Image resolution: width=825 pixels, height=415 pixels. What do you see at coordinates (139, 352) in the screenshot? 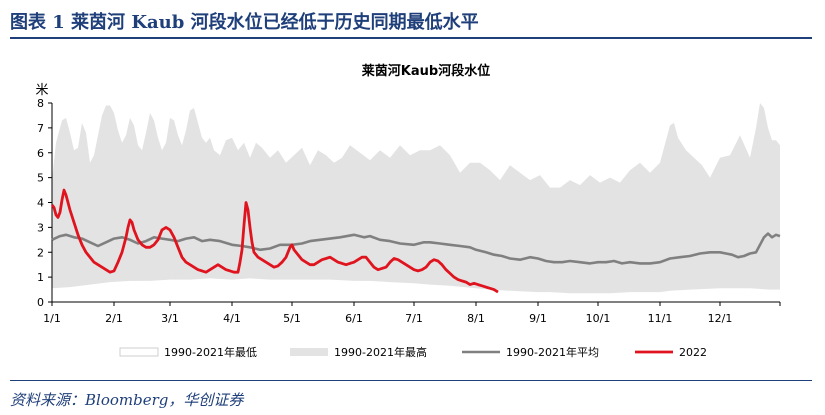
I see `legend-min-swatch` at bounding box center [139, 352].